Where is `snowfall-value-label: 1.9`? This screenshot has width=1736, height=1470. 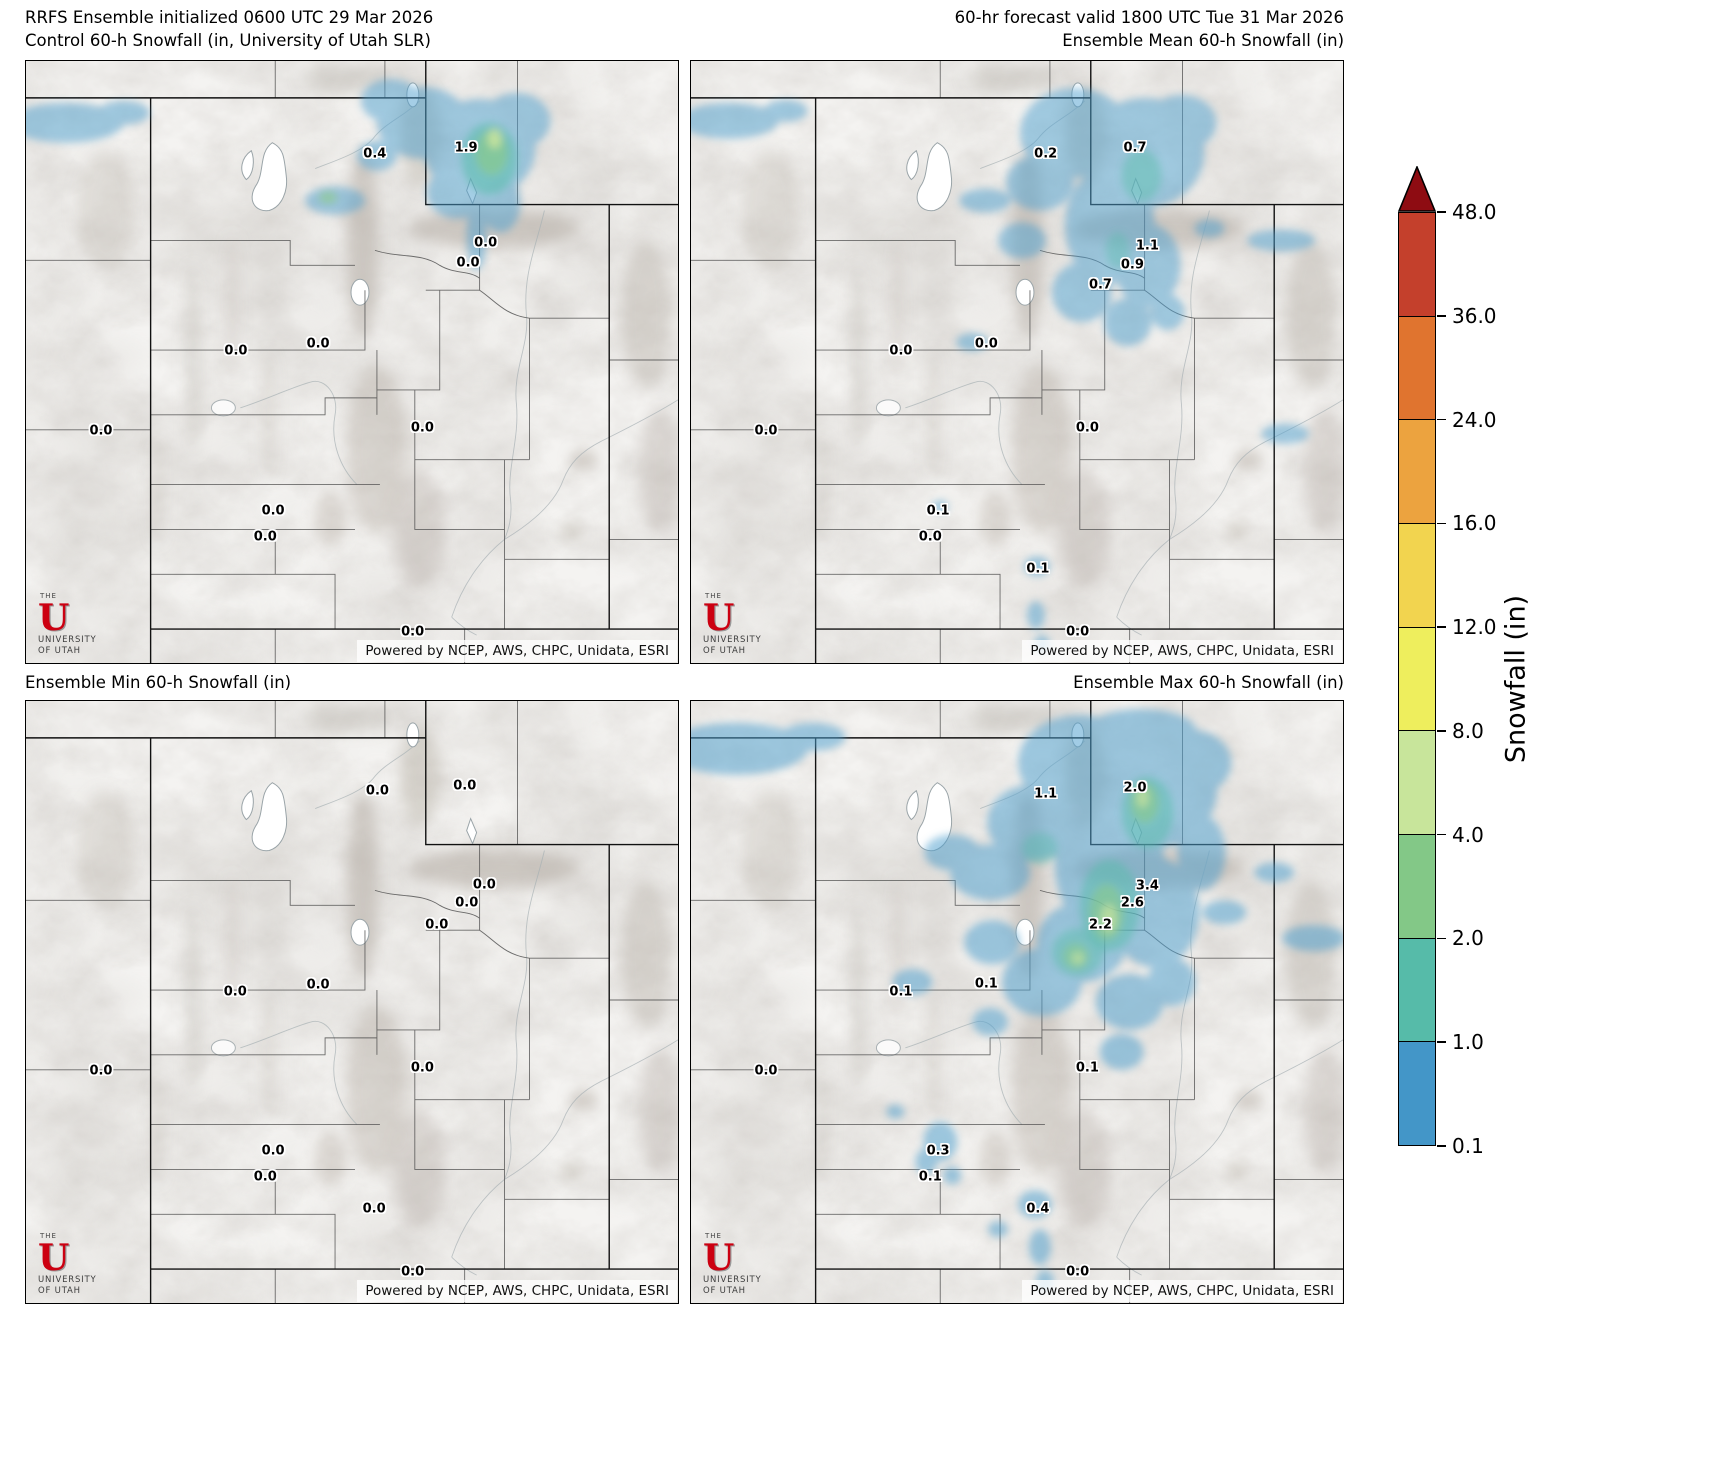 snowfall-value-label: 1.9 is located at coordinates (466, 148).